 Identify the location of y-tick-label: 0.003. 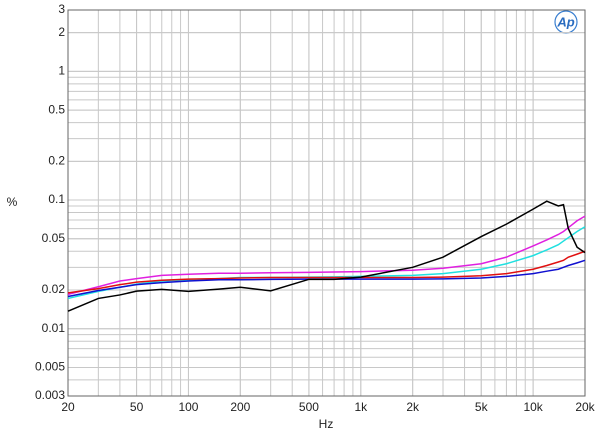
(50, 395).